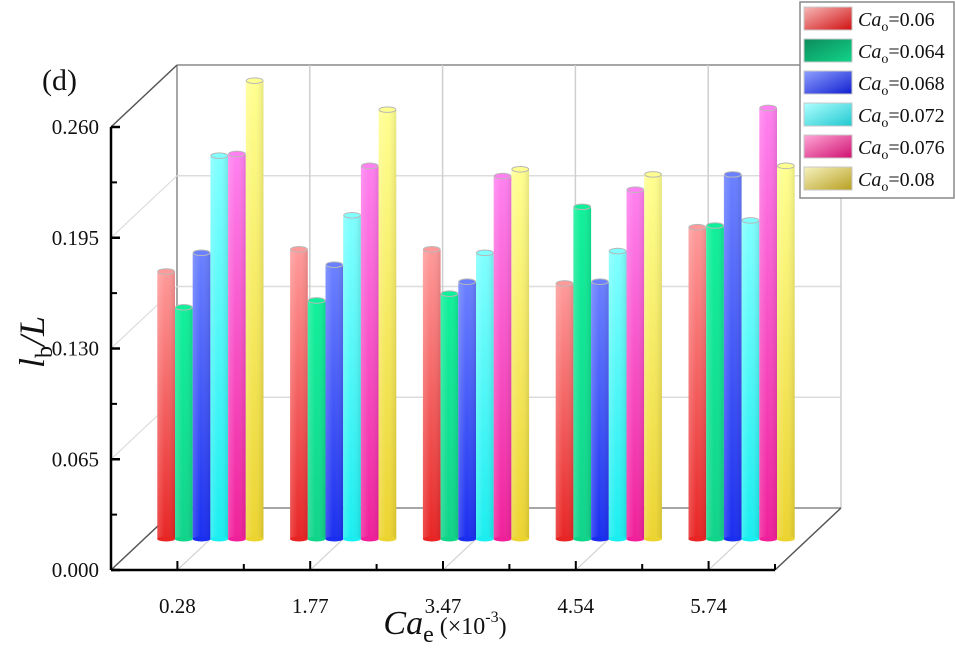 The image size is (955, 649). Describe the element at coordinates (869, 180) in the screenshot. I see `legend-item: Cao=0.08` at that location.